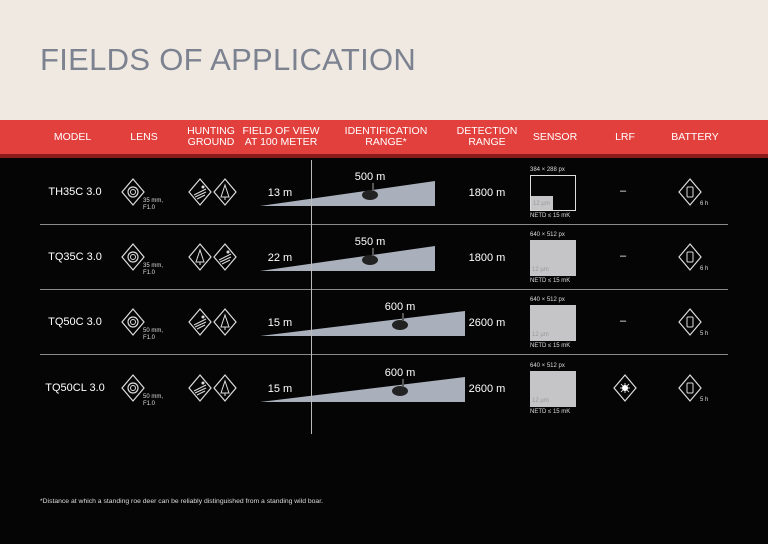  I want to click on fov-value: 13 m, so click(280, 193).